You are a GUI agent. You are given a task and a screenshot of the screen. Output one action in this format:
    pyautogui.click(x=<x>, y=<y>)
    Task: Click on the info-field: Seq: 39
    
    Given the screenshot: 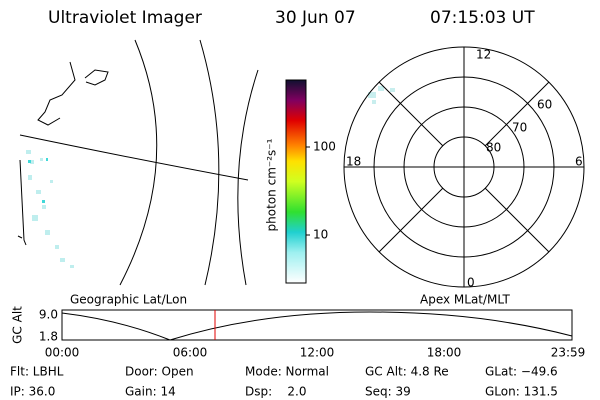 What is the action you would take?
    pyautogui.click(x=388, y=392)
    